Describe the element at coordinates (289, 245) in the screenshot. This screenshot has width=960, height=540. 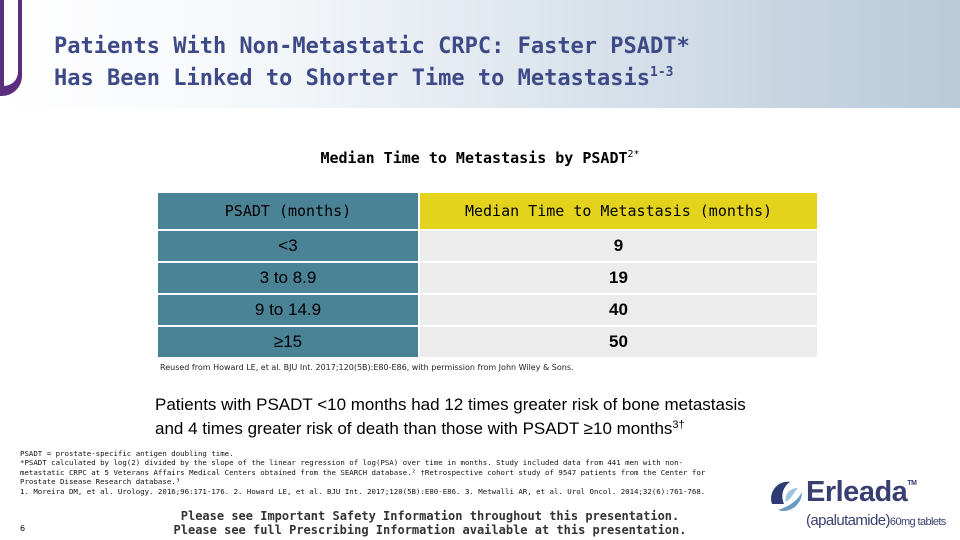
I see `cell-psadt: <3` at that location.